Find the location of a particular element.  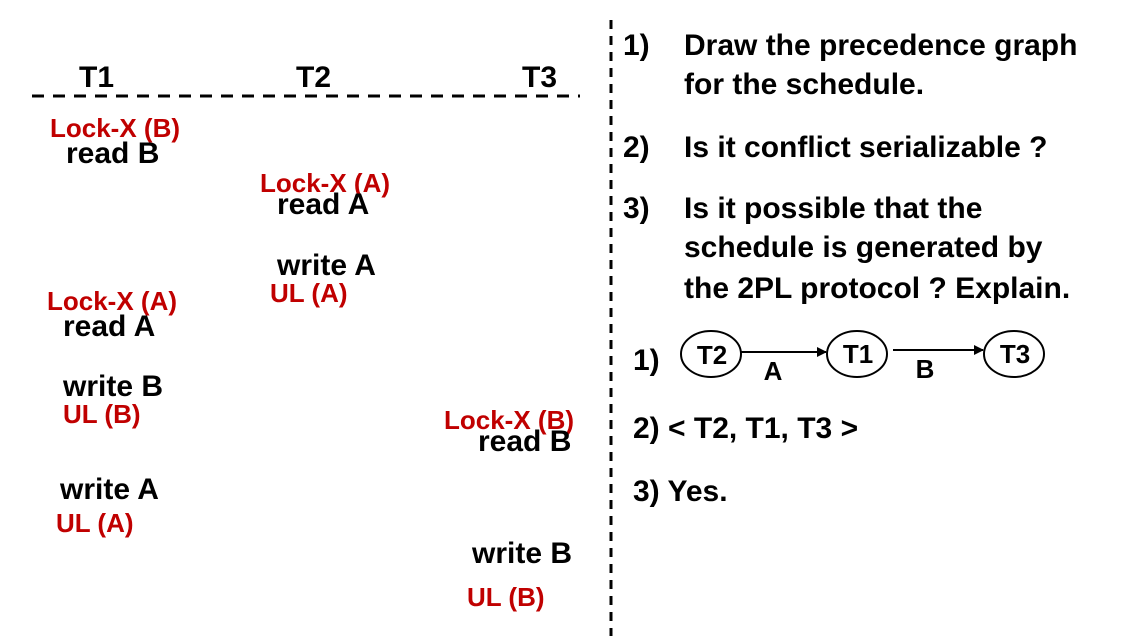

t2-read-a: read A is located at coordinates (323, 204).